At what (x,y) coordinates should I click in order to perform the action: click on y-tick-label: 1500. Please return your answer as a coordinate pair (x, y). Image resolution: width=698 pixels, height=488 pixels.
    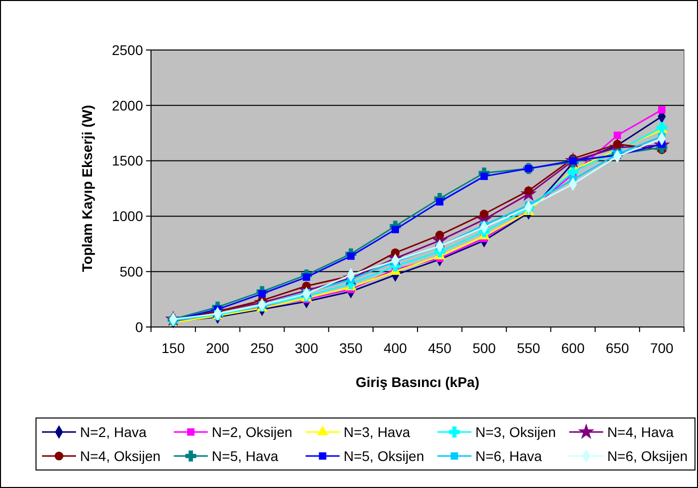
    Looking at the image, I should click on (128, 160).